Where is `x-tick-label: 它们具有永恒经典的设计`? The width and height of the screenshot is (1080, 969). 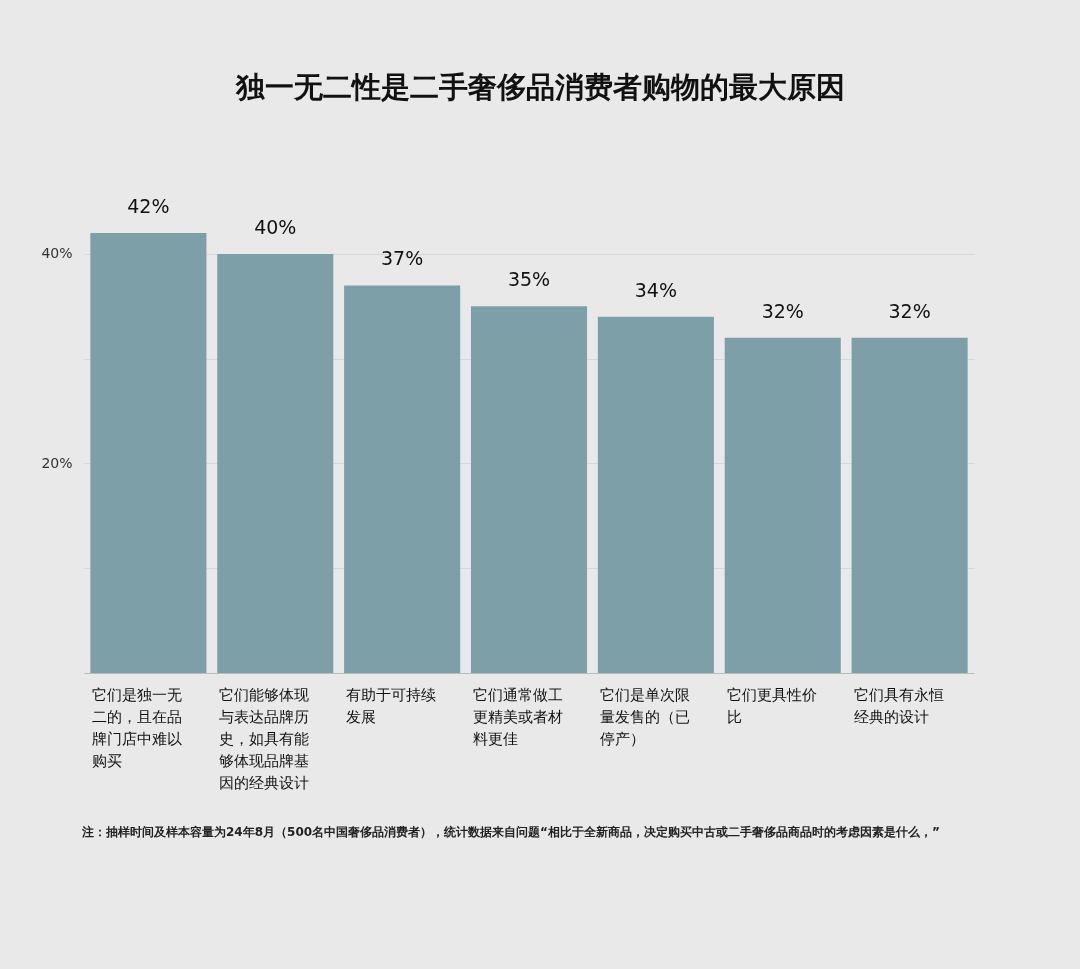
x-tick-label: 它们具有永恒经典的设计 is located at coordinates (898, 705).